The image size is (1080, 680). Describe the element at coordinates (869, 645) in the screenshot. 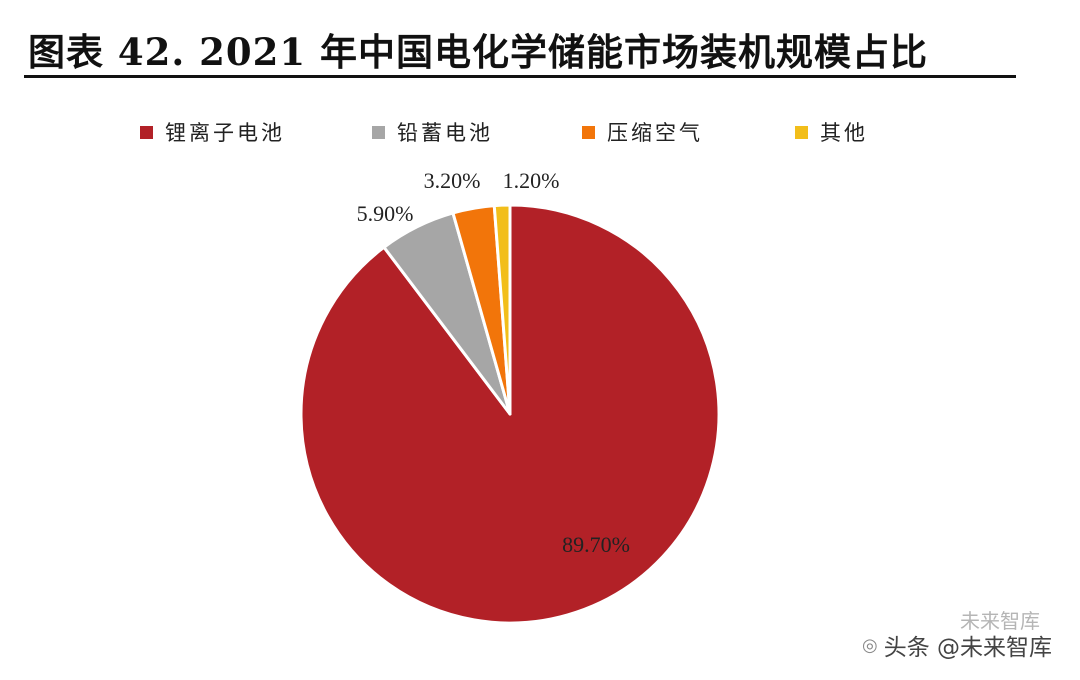

I see `wechat-icon: ◎` at that location.